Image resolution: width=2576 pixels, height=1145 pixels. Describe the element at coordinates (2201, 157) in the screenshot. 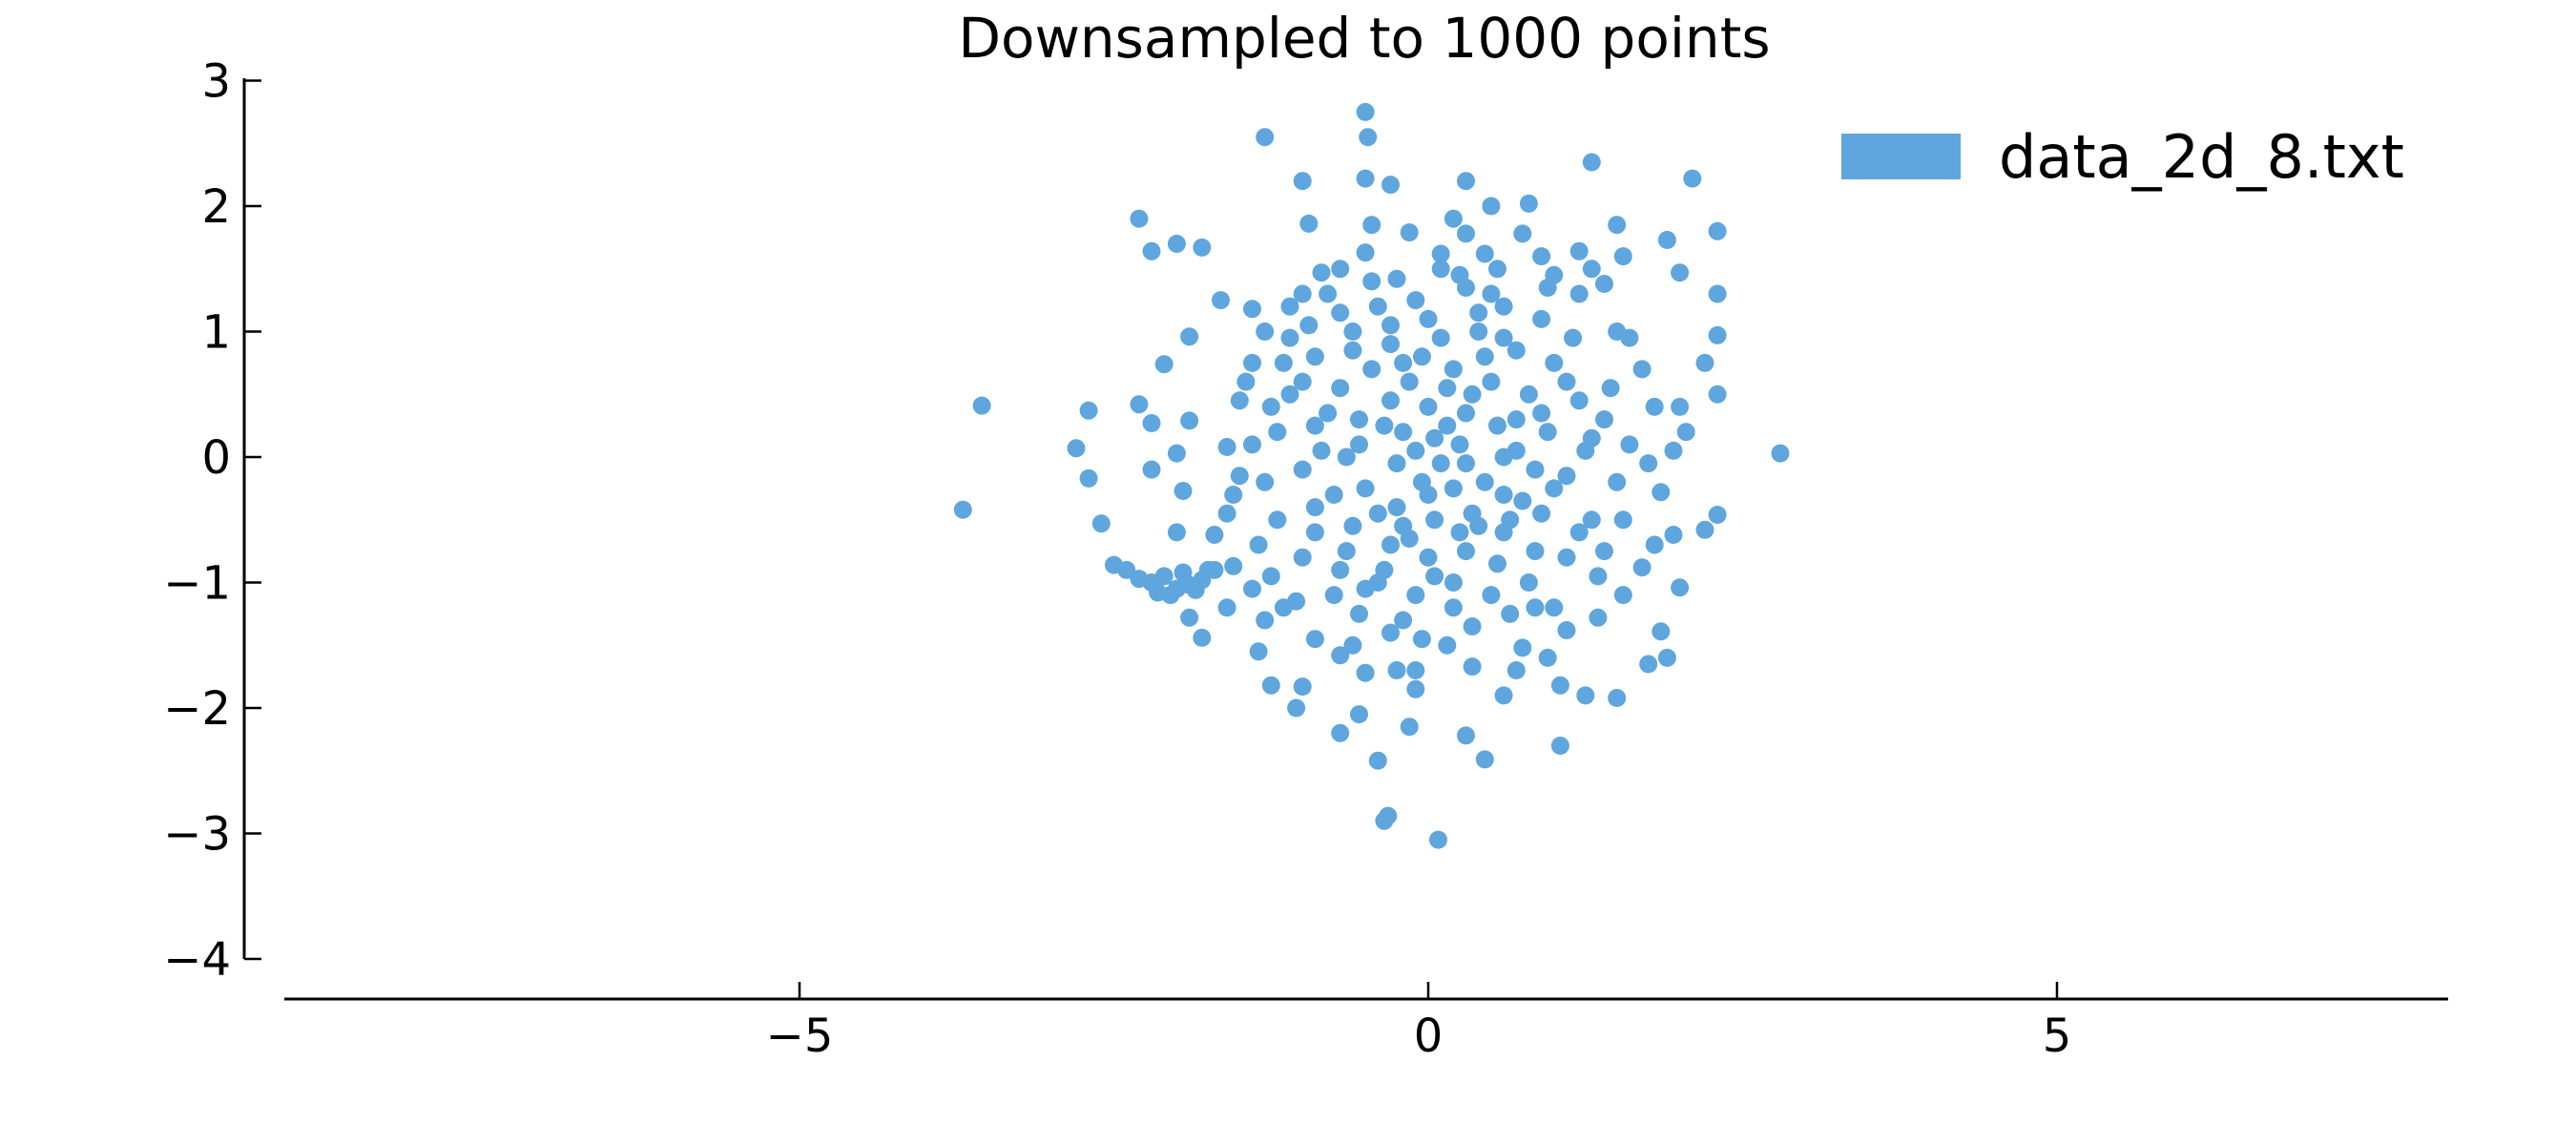

I see `legend-label: data_2d_8.txt` at that location.